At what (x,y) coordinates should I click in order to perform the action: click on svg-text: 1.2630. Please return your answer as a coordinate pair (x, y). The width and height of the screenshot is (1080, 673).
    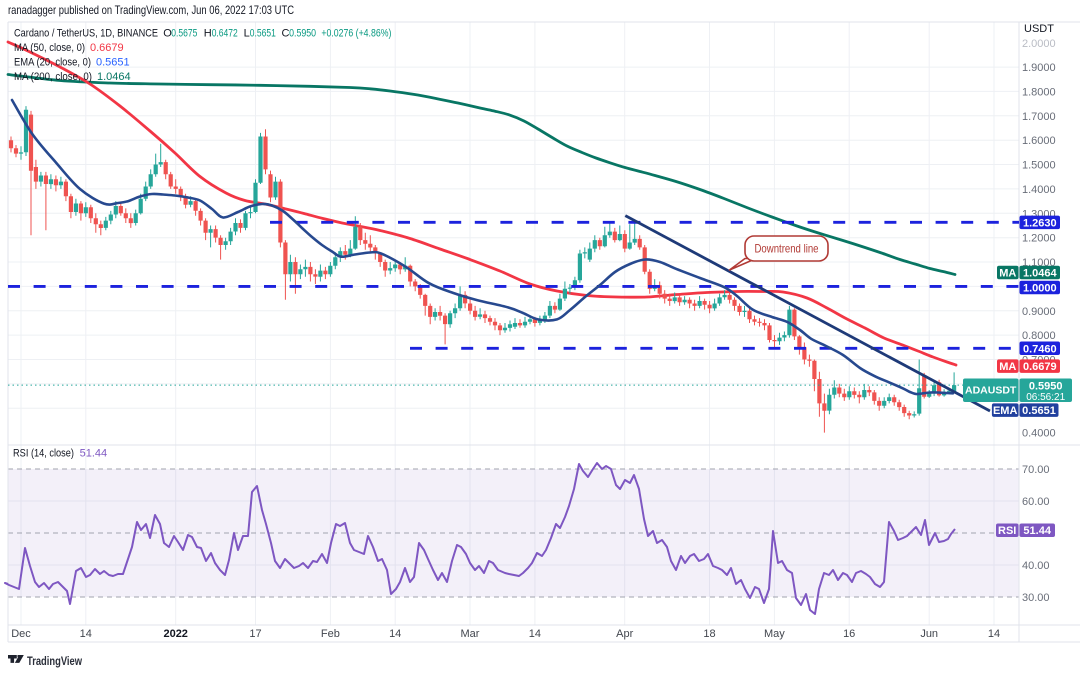
    Looking at the image, I should click on (1040, 223).